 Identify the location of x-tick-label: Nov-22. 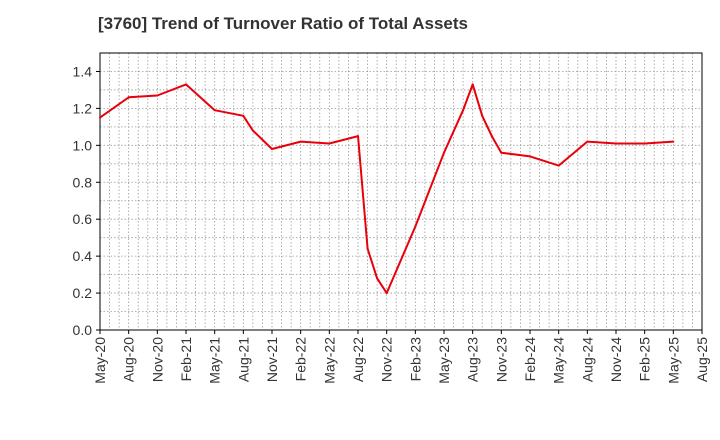
(387, 359).